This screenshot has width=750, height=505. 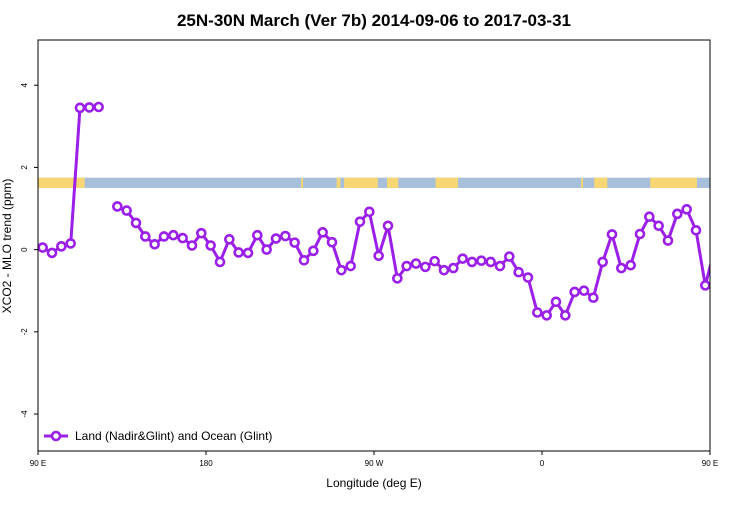 I want to click on land-ocean-band, so click(x=374, y=182).